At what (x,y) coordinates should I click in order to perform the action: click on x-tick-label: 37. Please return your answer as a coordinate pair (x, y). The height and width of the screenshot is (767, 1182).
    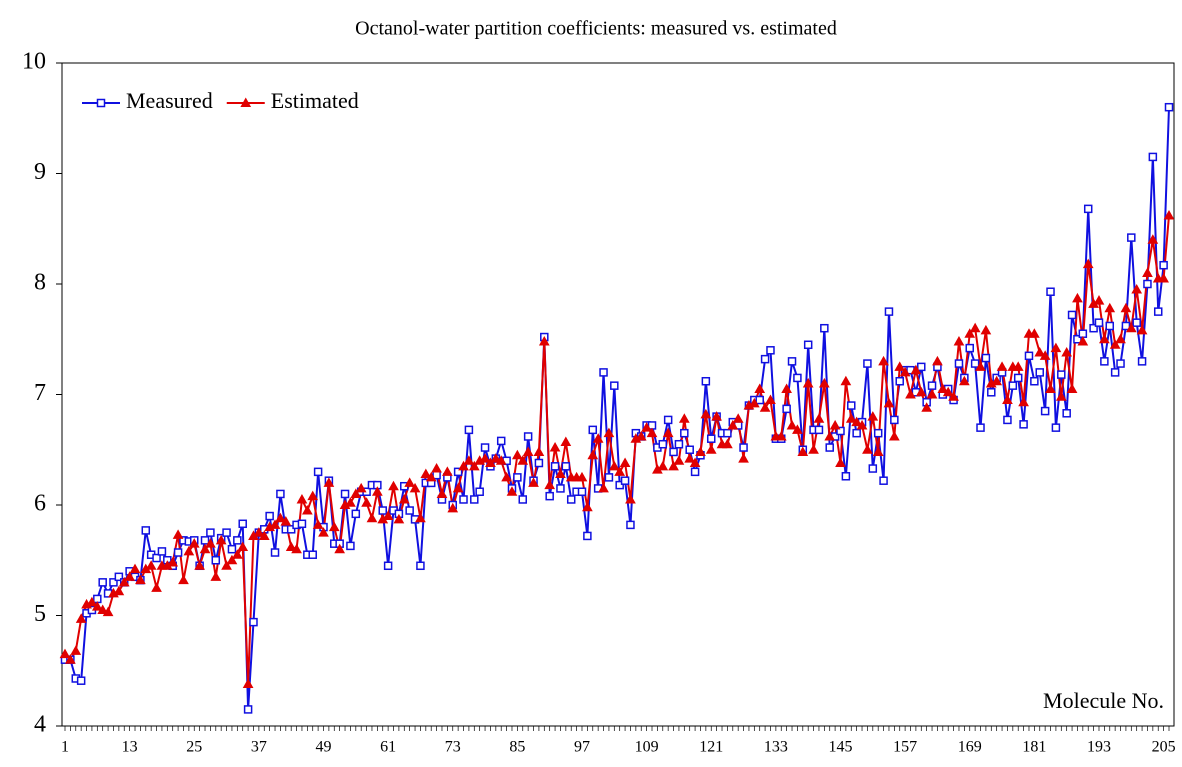
    Looking at the image, I should click on (259, 747).